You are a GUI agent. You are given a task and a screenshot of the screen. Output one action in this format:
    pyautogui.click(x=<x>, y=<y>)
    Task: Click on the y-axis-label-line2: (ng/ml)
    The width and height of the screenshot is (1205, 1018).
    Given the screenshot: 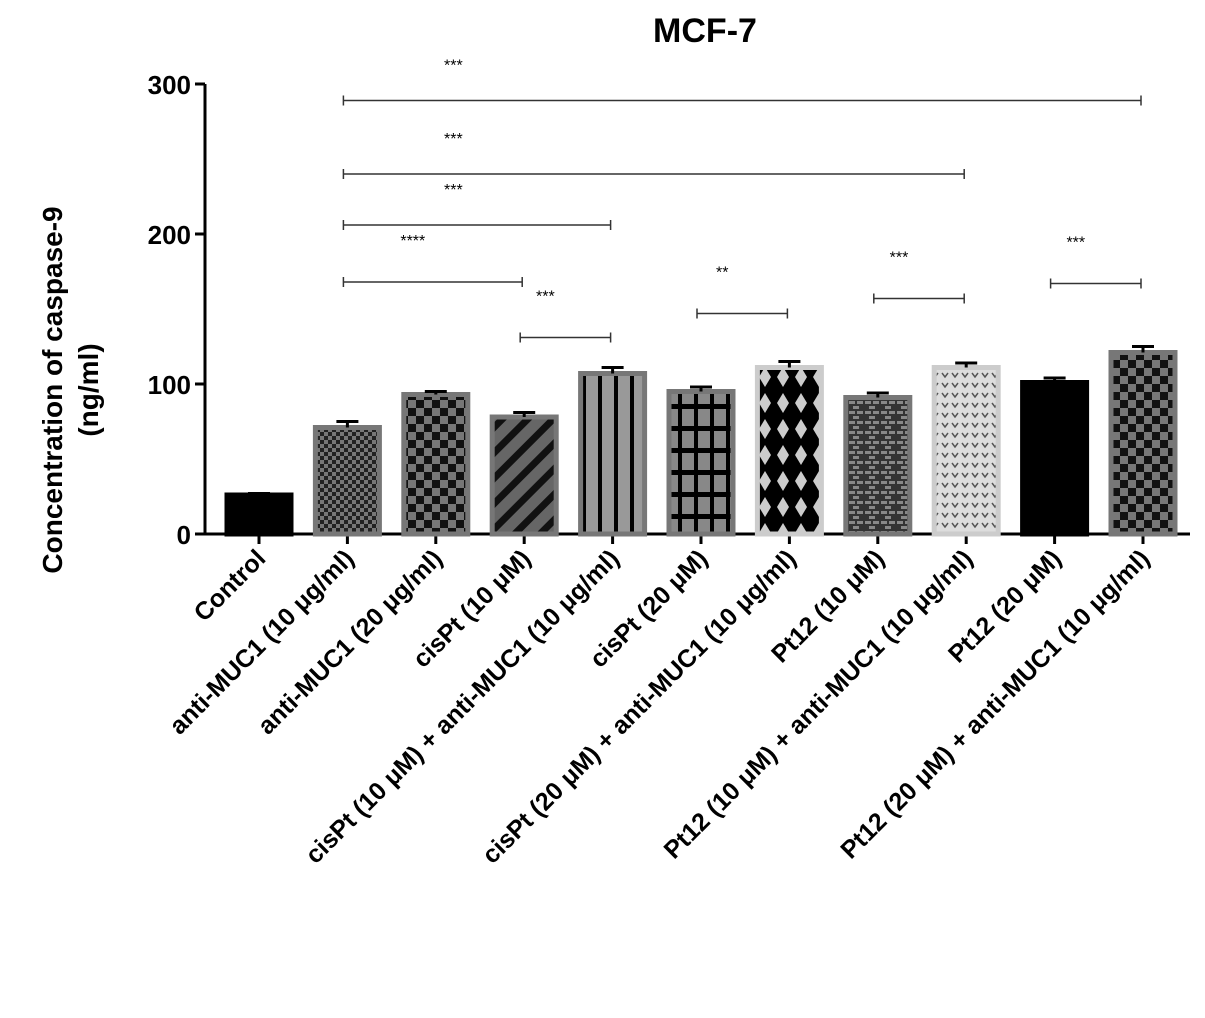 What is the action you would take?
    pyautogui.click(x=88, y=389)
    